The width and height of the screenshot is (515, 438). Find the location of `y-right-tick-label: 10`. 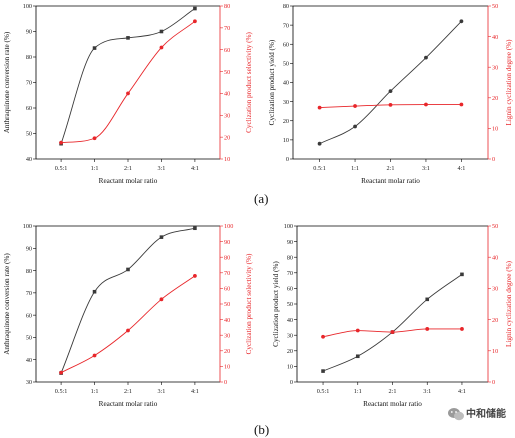

y-right-tick-label: 10 is located at coordinates (227, 367).